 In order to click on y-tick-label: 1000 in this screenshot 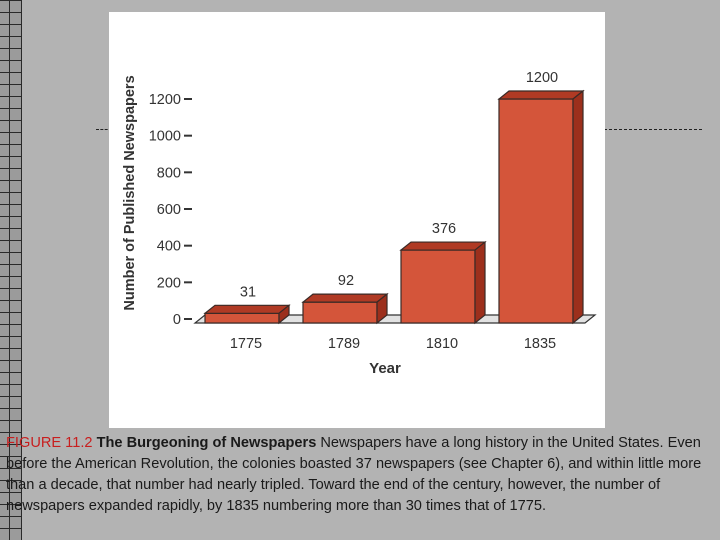, I will do `click(165, 137)`.